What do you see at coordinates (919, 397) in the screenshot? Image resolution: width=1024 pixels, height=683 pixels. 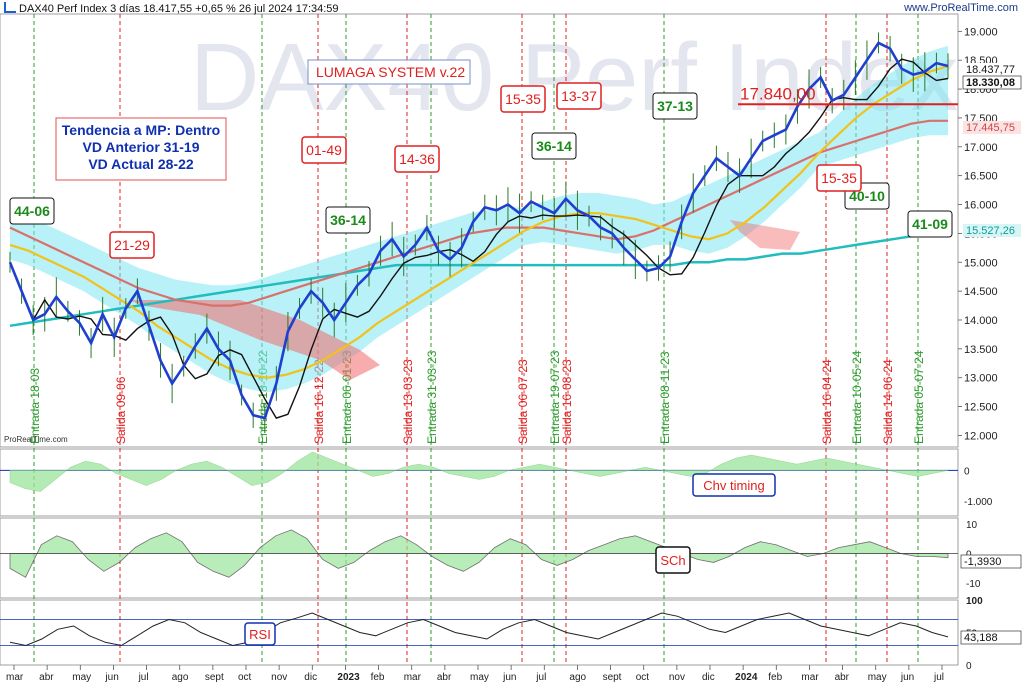 I see `signal-label: Entrada 05-07-24` at bounding box center [919, 397].